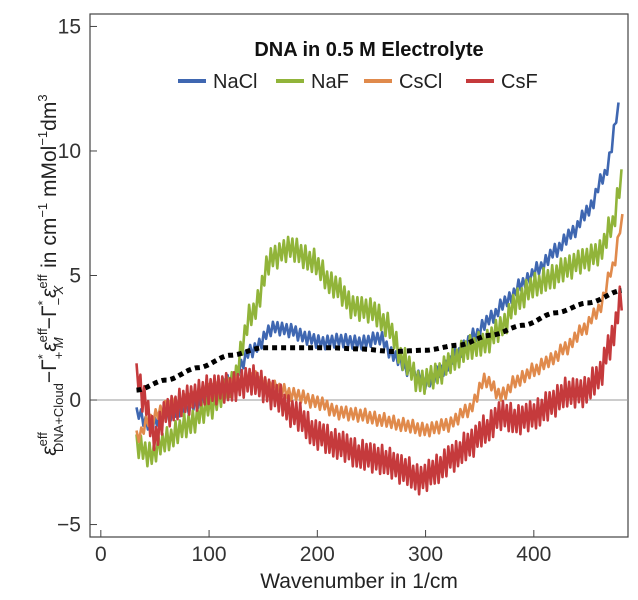  What do you see at coordinates (69, 151) in the screenshot?
I see `y-tick-label: 10` at bounding box center [69, 151].